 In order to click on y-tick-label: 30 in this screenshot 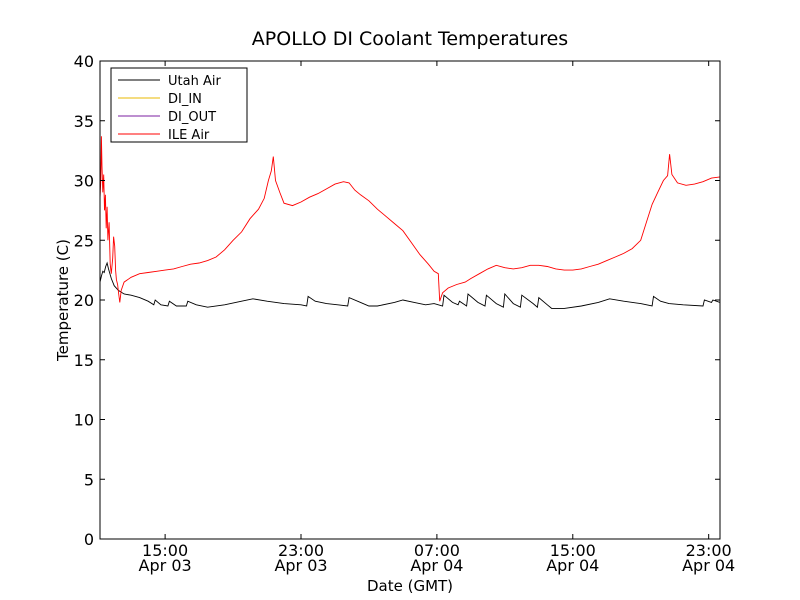, I will do `click(84, 181)`.